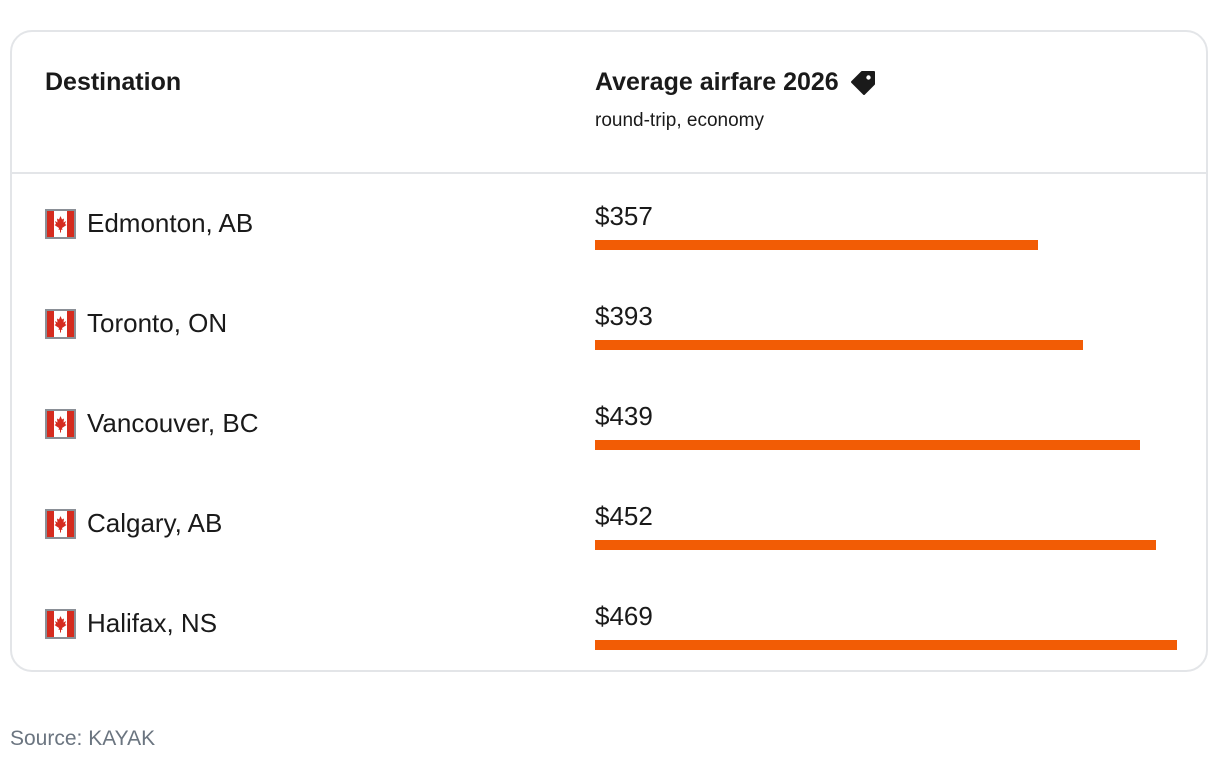  Describe the element at coordinates (624, 216) in the screenshot. I see `price-label: $357` at that location.